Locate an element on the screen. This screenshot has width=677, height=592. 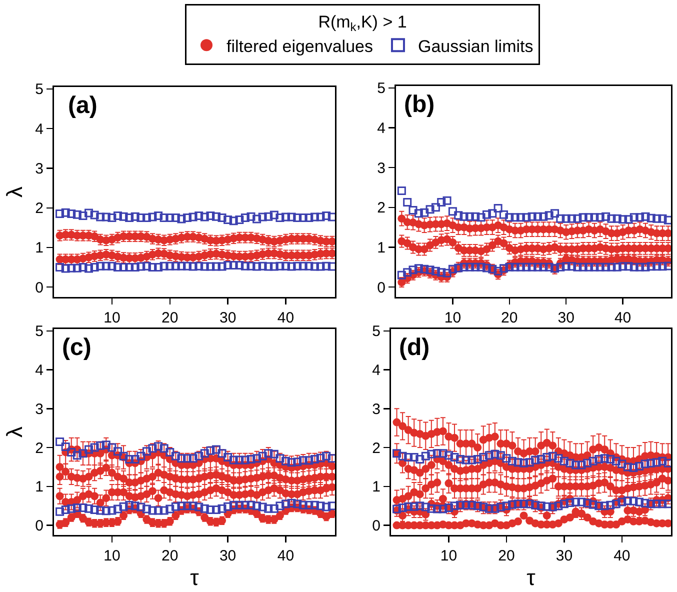
legend-label: filtered eigenvalues is located at coordinates (299, 46).